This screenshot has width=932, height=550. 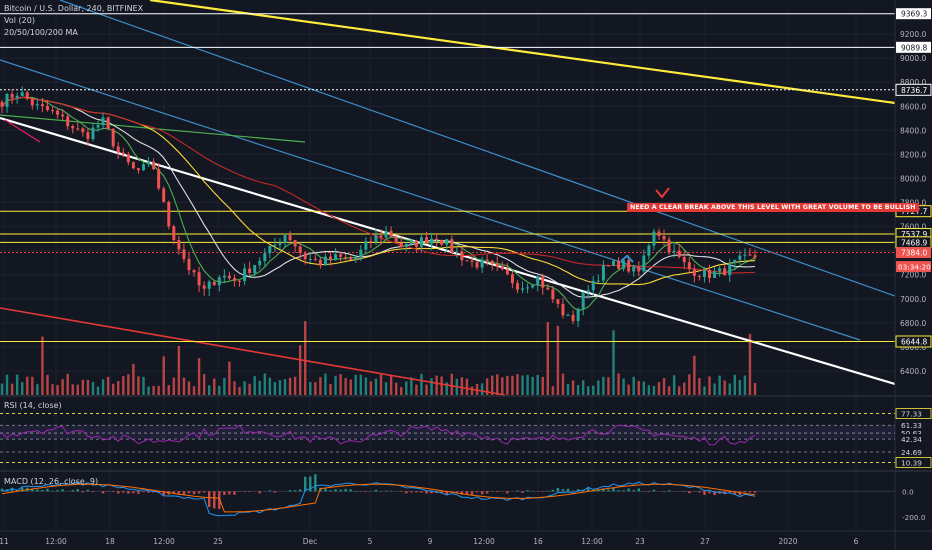 I want to click on price-tick-label: 8600.0, so click(x=913, y=106).